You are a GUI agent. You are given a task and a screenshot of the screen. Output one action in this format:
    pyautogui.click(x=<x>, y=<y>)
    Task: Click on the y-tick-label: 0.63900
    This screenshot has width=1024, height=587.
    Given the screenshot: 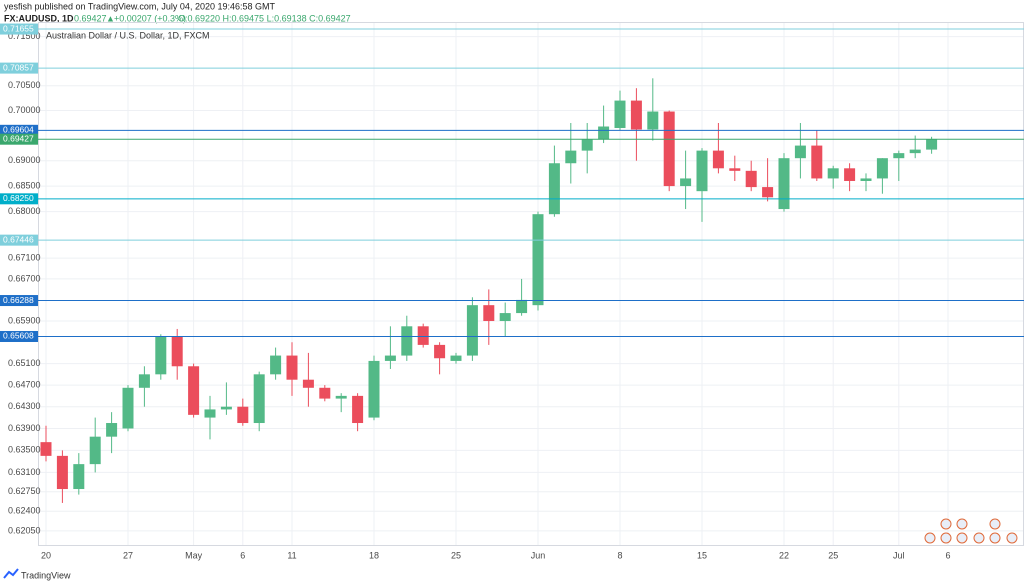 What is the action you would take?
    pyautogui.click(x=24, y=428)
    